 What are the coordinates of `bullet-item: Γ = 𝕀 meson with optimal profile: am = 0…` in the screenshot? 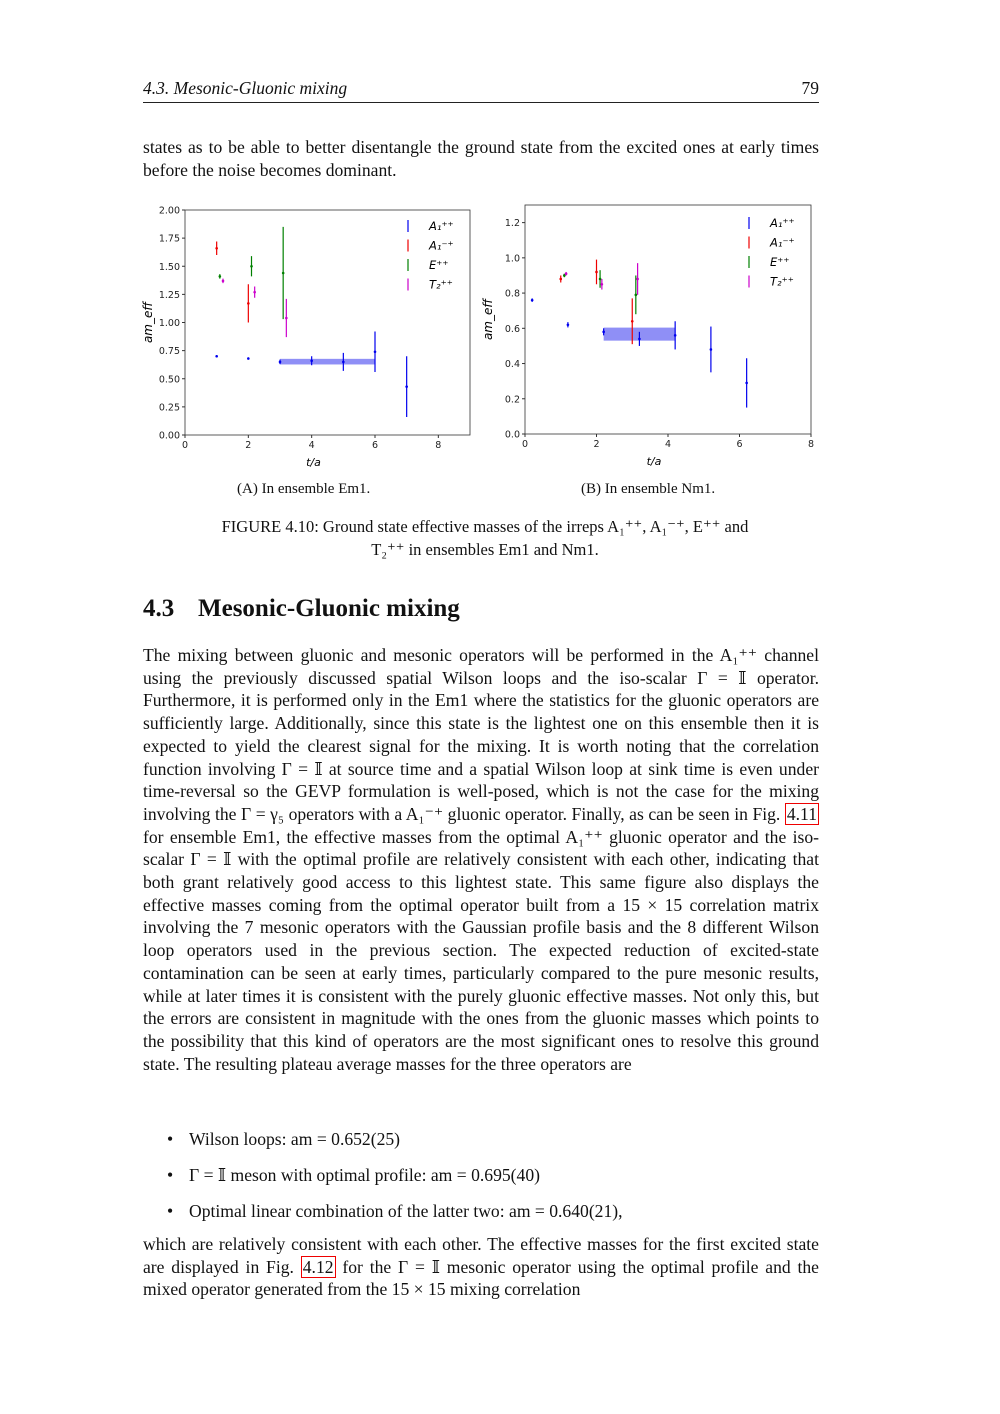 It's located at (493, 1175).